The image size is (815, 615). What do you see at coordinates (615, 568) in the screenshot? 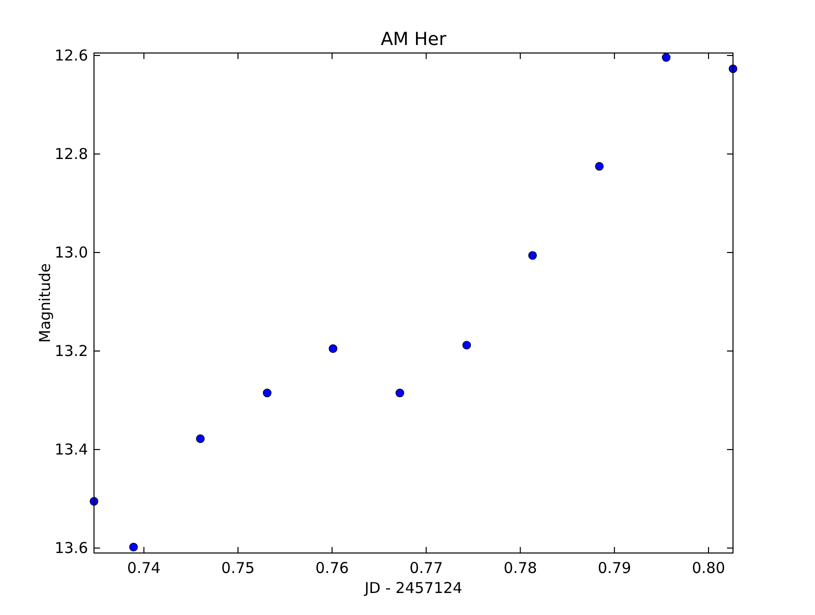
I see `x-tick-label: 0.79` at bounding box center [615, 568].